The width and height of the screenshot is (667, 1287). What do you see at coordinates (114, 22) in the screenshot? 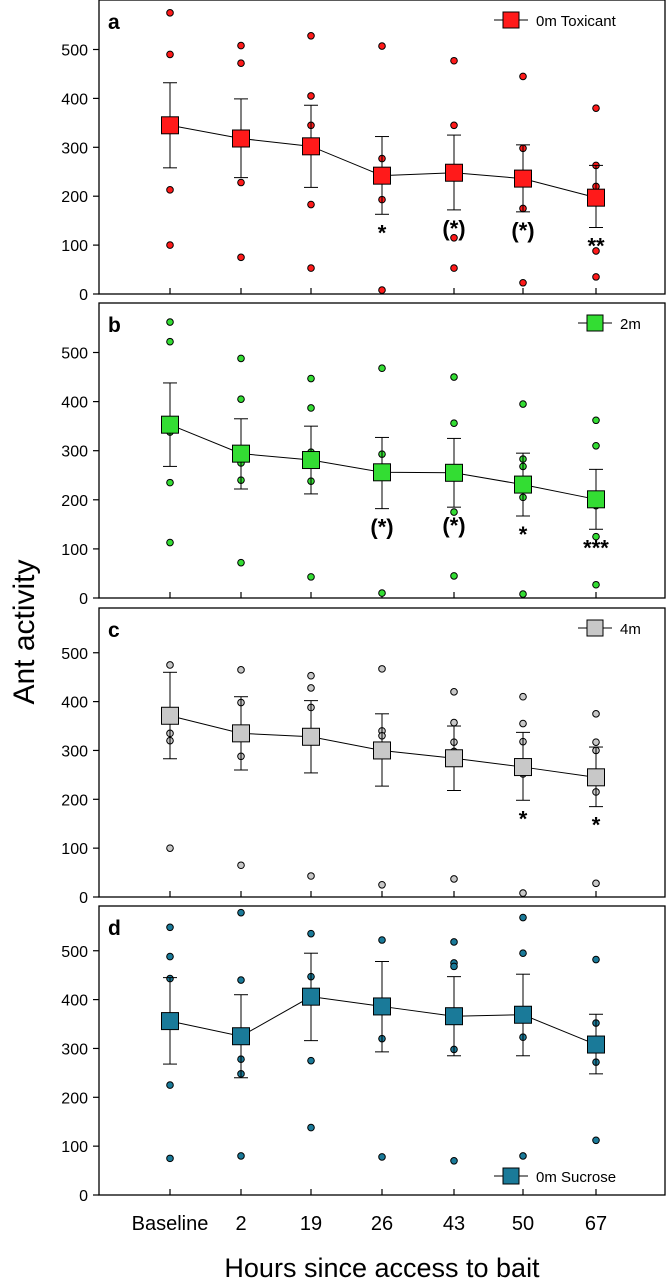
I see `panel-label: a` at bounding box center [114, 22].